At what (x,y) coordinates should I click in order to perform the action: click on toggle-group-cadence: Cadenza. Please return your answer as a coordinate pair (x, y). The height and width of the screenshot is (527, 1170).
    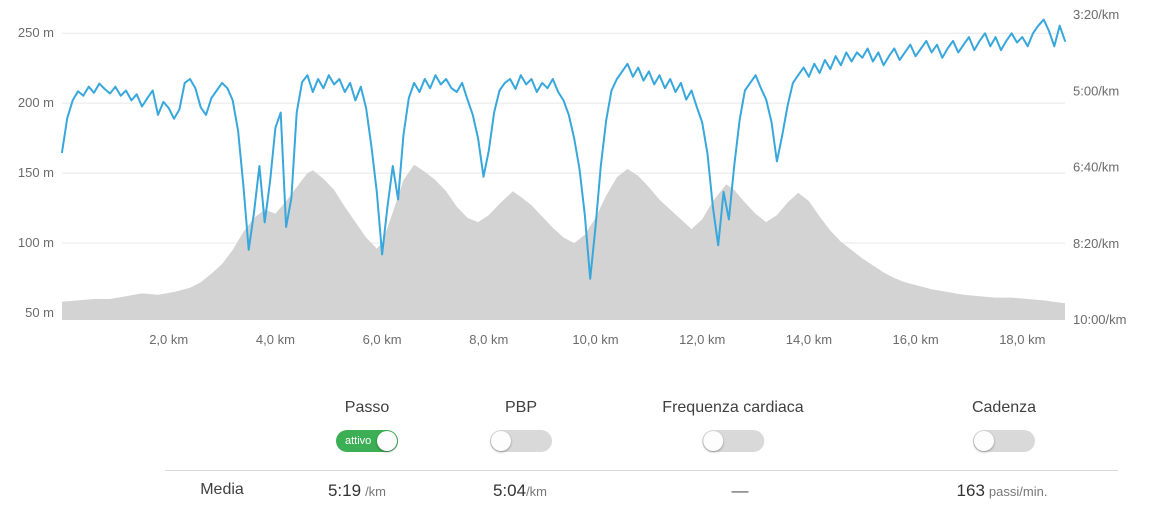
    Looking at the image, I should click on (1004, 425).